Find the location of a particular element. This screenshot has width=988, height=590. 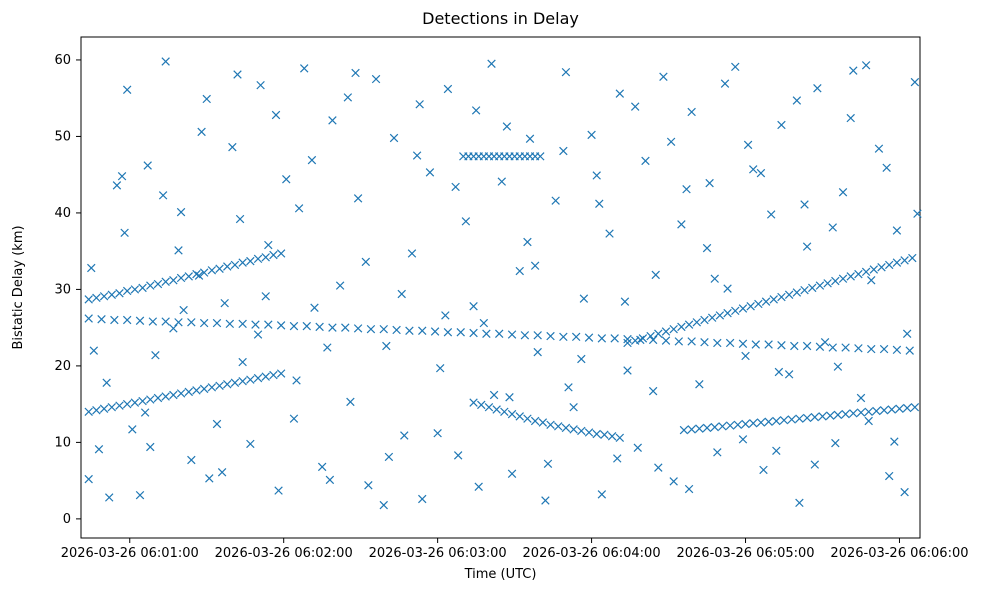

x-tick-label: 2026-03-26 06:03:00 is located at coordinates (438, 553).